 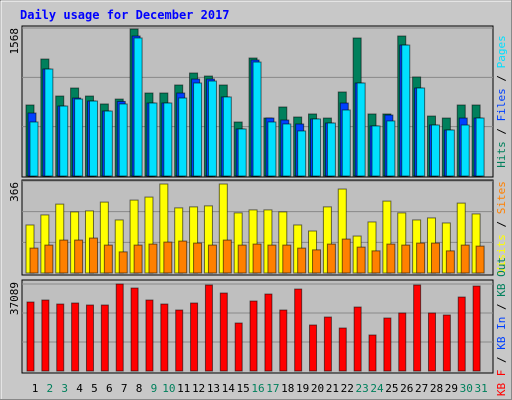 What do you see at coordinates (332, 388) in the screenshot?
I see `x-tick-label: 21` at bounding box center [332, 388].